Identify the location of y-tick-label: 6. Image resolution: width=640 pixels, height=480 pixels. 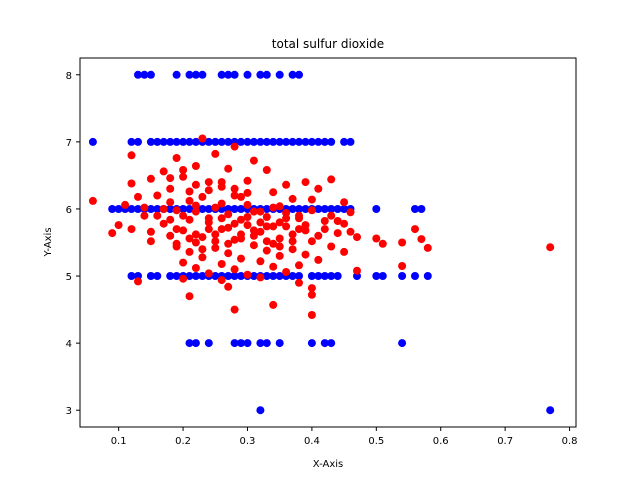
(69, 210).